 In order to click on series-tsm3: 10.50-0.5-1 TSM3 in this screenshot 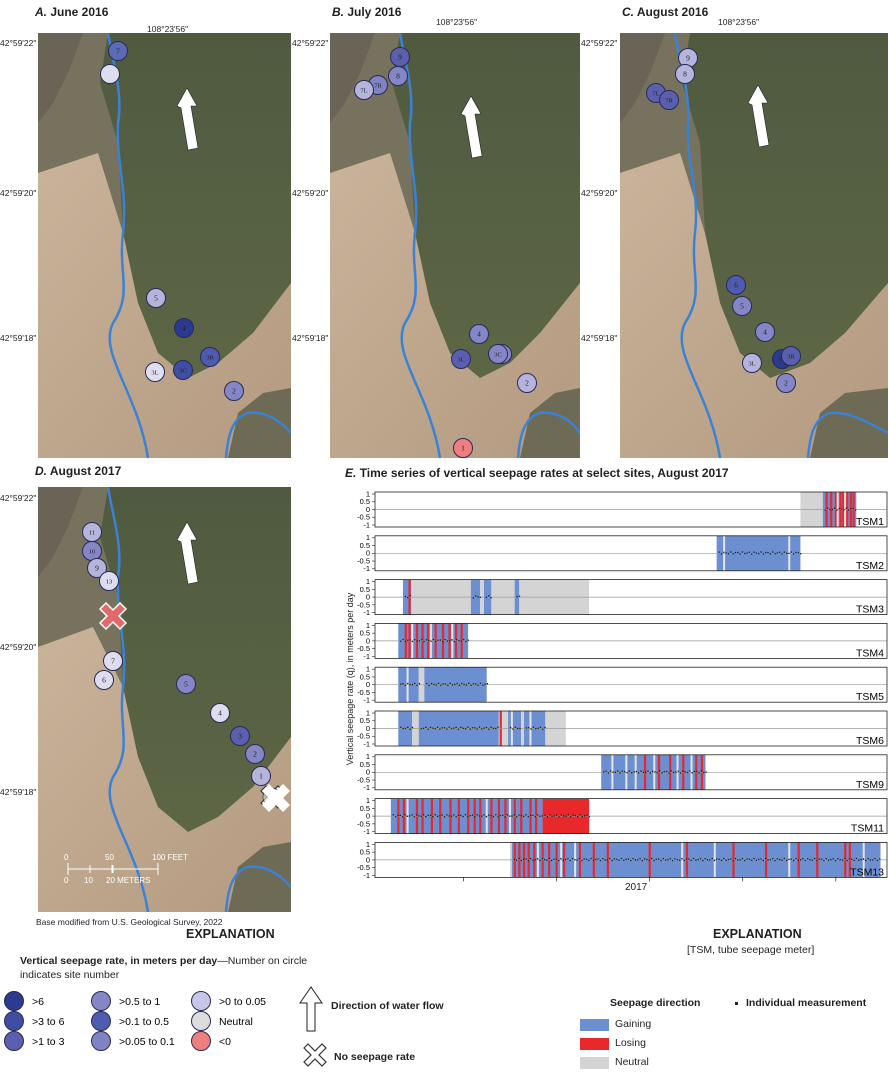, I will do `click(622, 597)`.